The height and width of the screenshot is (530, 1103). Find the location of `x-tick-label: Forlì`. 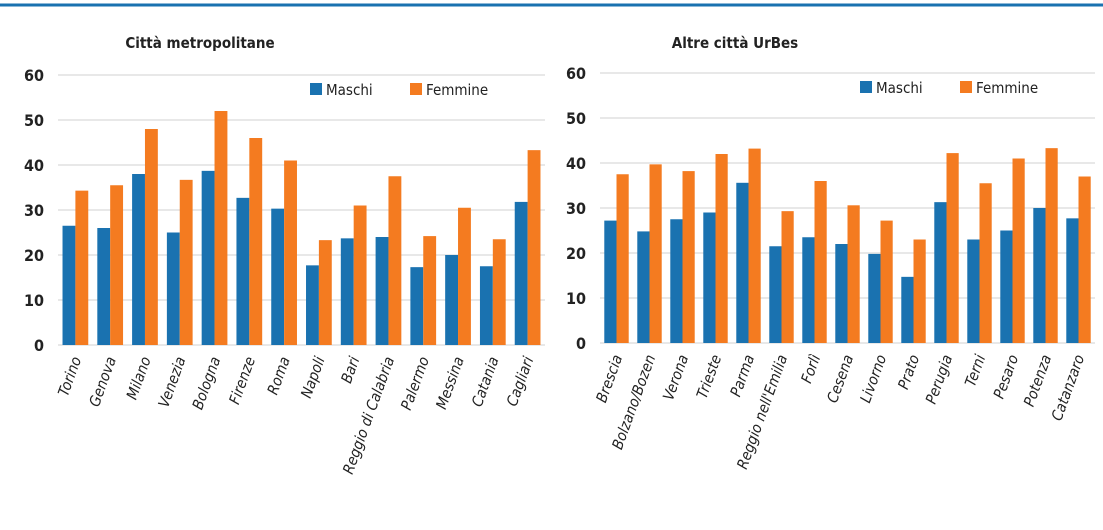

x-tick-label: Forlì is located at coordinates (810, 369).